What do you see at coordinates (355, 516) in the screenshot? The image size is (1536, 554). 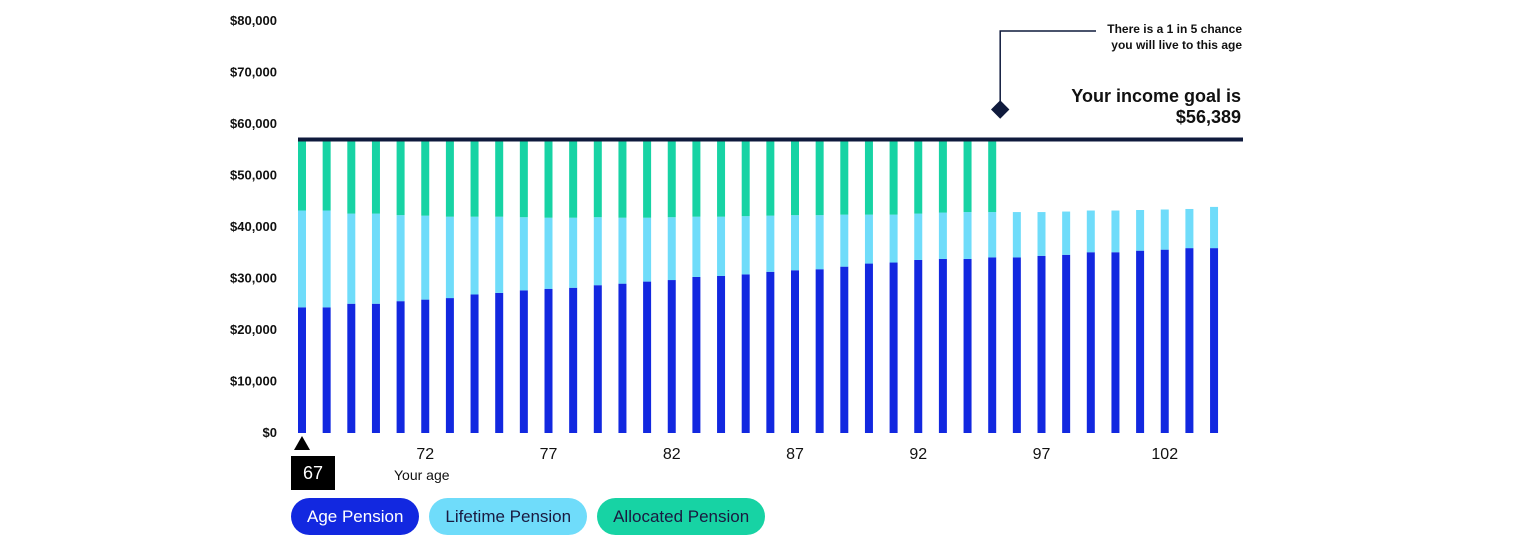 I see `legend-age-pension-button: Age Pension` at bounding box center [355, 516].